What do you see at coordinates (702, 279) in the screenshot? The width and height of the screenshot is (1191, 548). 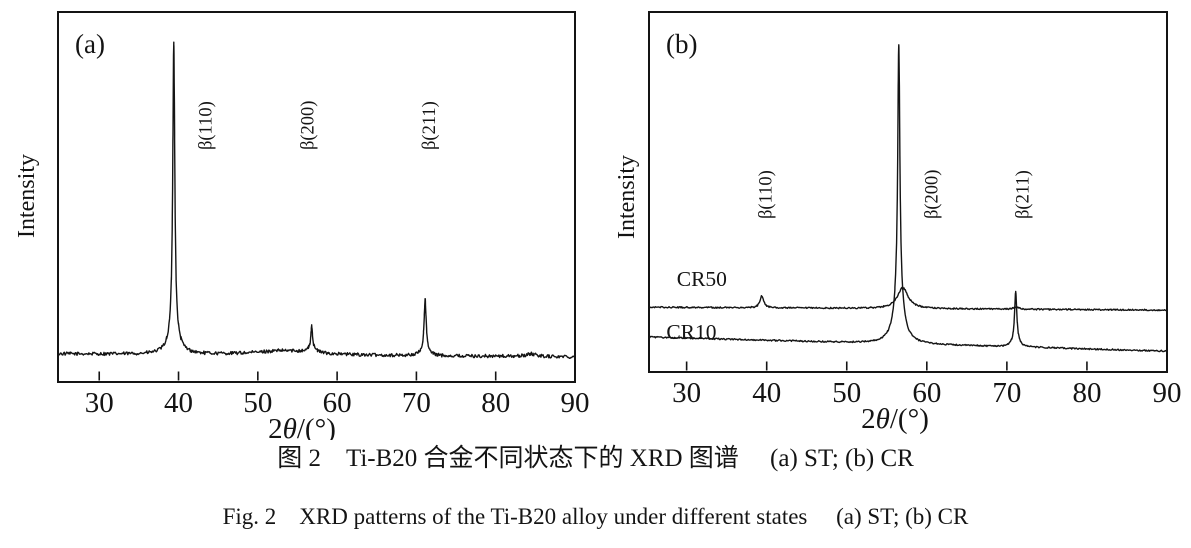 I see `series-label-CR50: CR50` at bounding box center [702, 279].